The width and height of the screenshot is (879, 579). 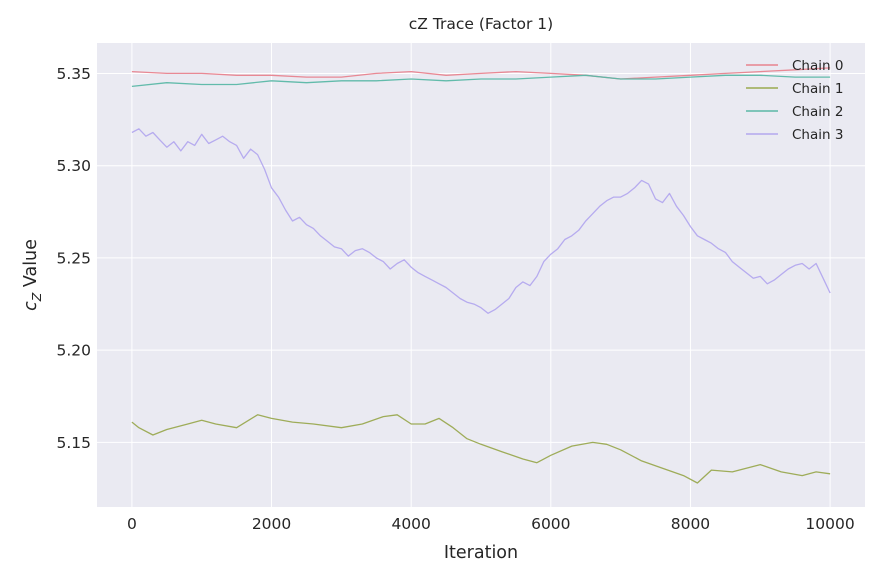 What do you see at coordinates (817, 89) in the screenshot?
I see `legend-label-chain-1: Chain 1` at bounding box center [817, 89].